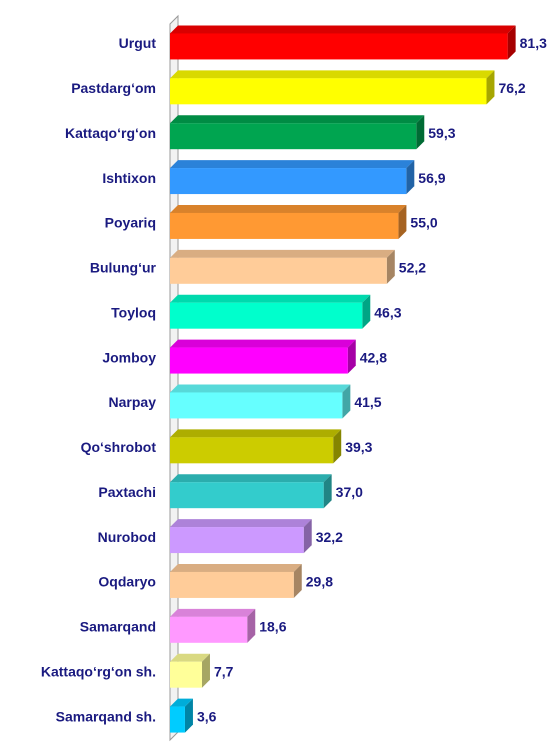 Image resolution: width=560 pixels, height=752 pixels. I want to click on value-label: 37,0, so click(349, 492).